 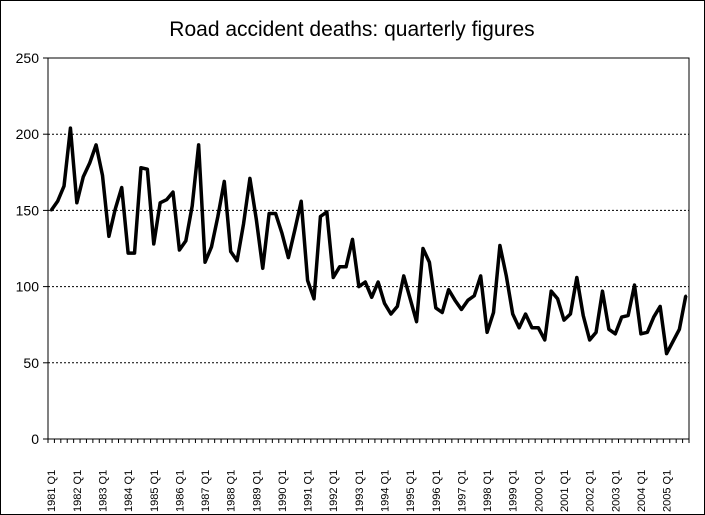 What do you see at coordinates (103, 491) in the screenshot?
I see `x-tick-label: 1983 Q1` at bounding box center [103, 491].